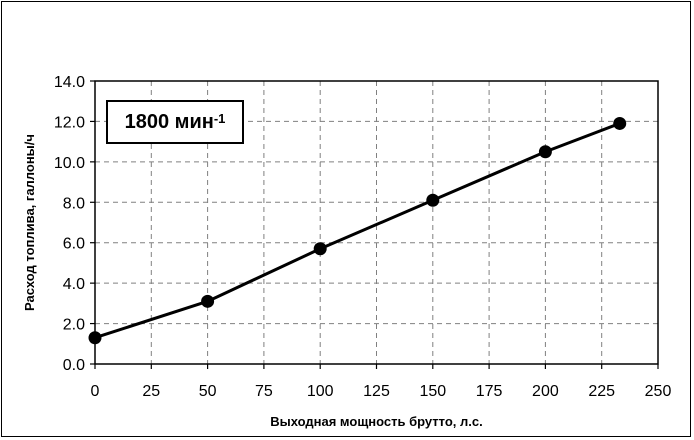 This screenshot has height=440, width=694. I want to click on y-tick-label: 12.0, so click(69, 122).